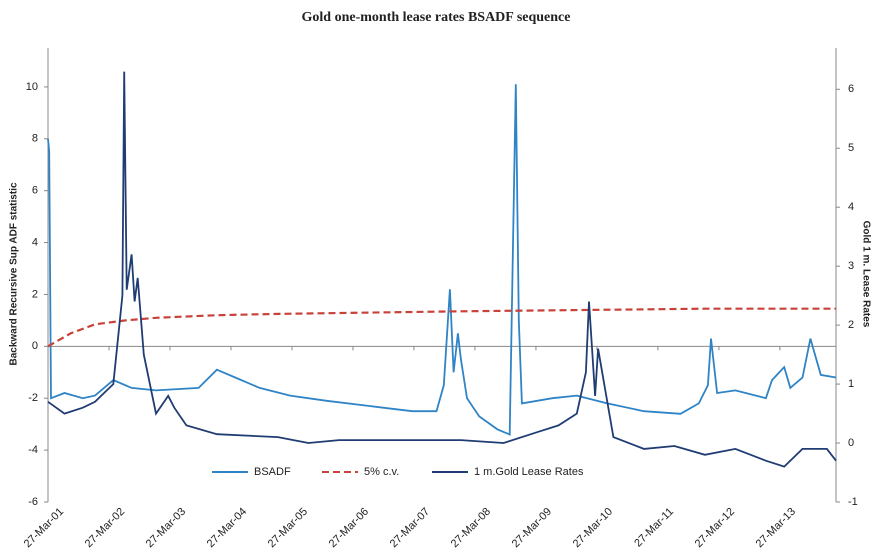  Describe the element at coordinates (529, 472) in the screenshot. I see `legend-label: 1 m.Gold Lease Rates` at that location.